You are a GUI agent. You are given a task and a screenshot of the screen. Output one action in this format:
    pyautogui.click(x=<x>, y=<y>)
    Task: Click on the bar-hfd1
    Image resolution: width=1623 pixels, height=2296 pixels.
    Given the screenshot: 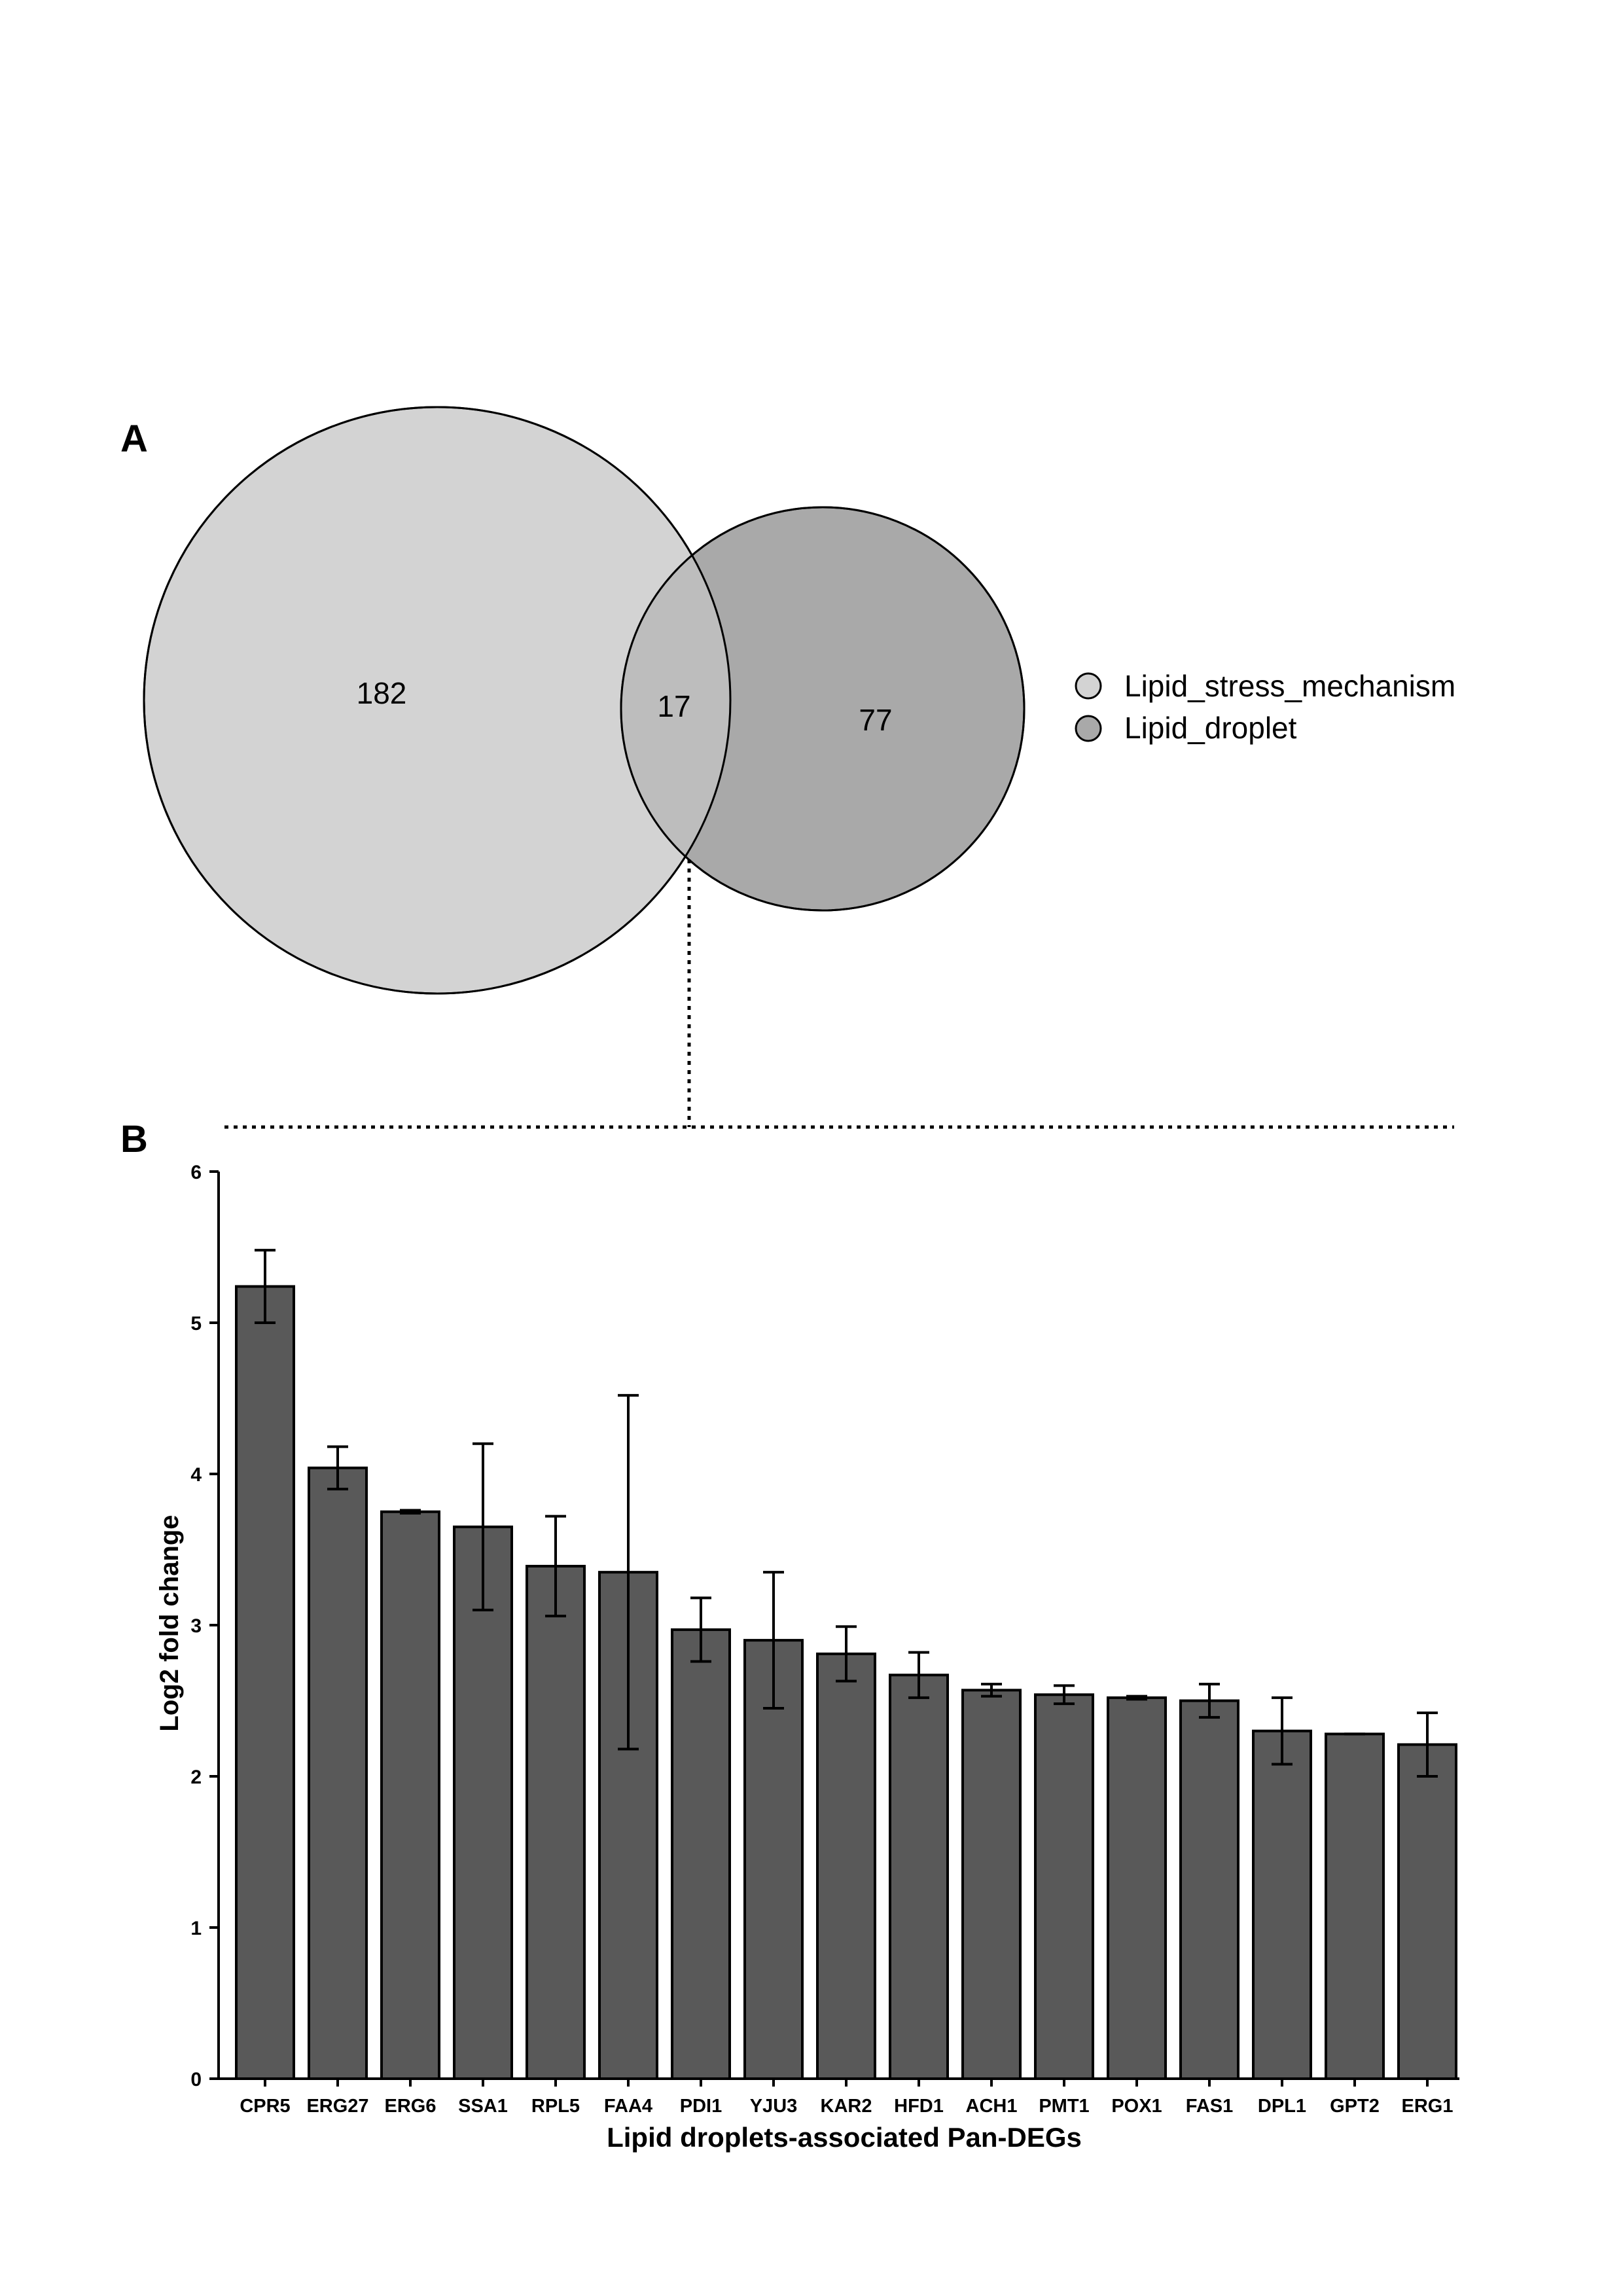 What is the action you would take?
    pyautogui.click(x=919, y=1877)
    